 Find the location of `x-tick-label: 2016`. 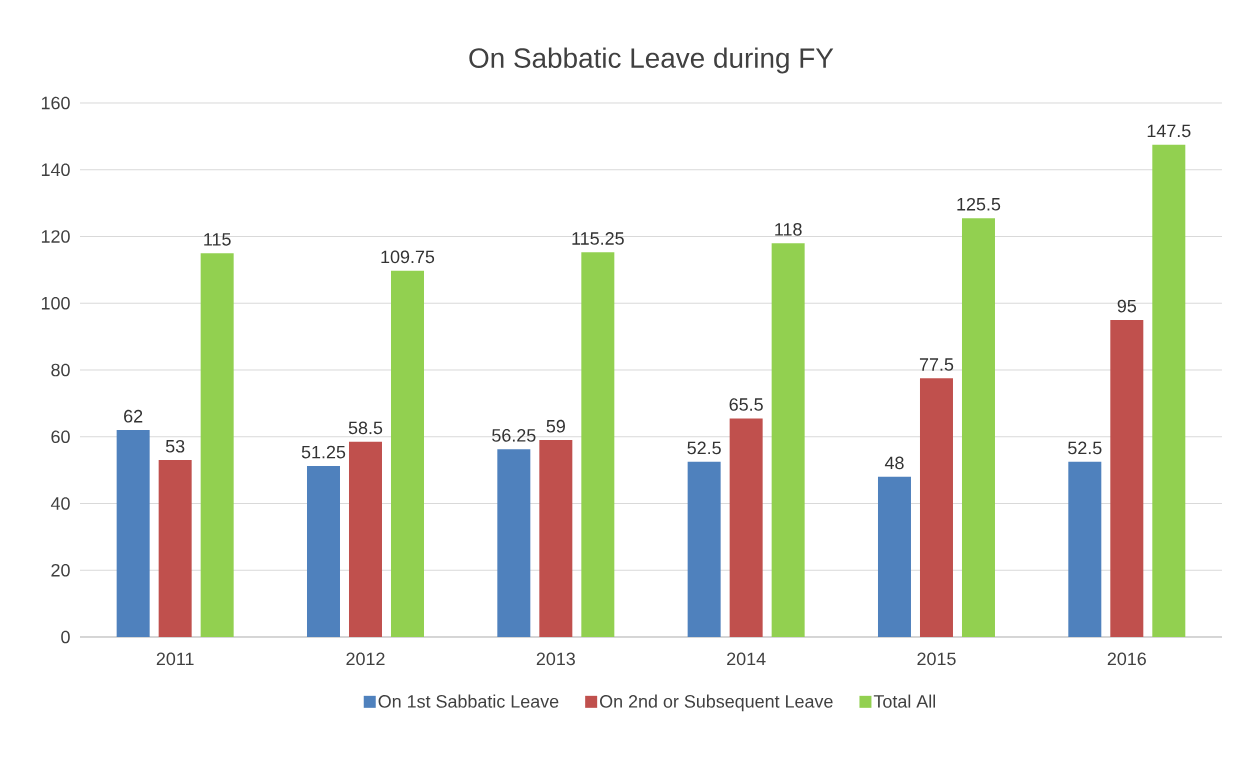

x-tick-label: 2016 is located at coordinates (1126, 659).